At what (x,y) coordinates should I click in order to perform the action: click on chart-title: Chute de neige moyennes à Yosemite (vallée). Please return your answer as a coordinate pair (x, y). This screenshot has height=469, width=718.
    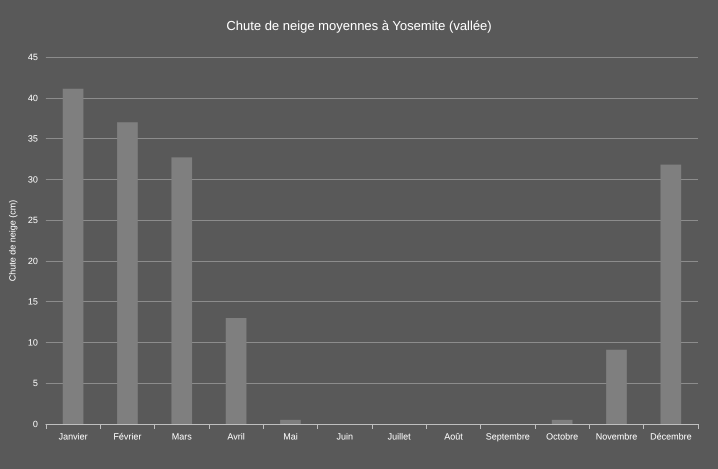
    Looking at the image, I should click on (359, 25).